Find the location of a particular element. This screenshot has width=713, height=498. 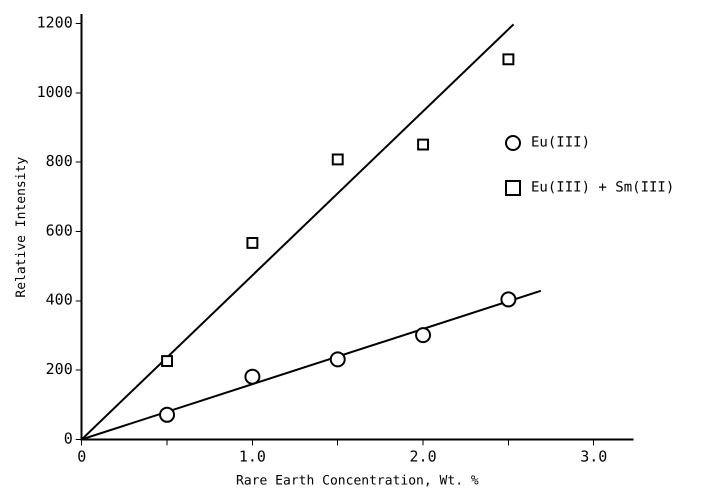

y-tick-label: 400 is located at coordinates (59, 299).